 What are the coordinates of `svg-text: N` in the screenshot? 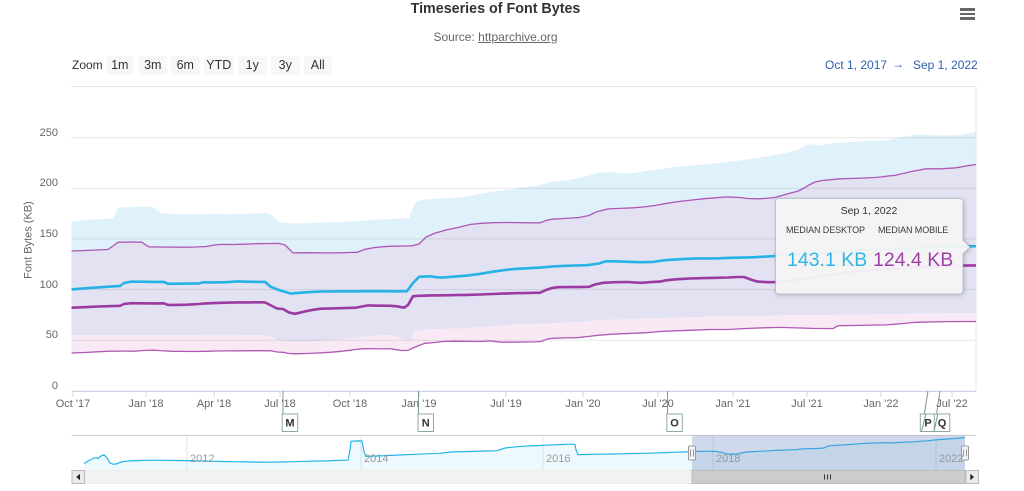 It's located at (426, 424).